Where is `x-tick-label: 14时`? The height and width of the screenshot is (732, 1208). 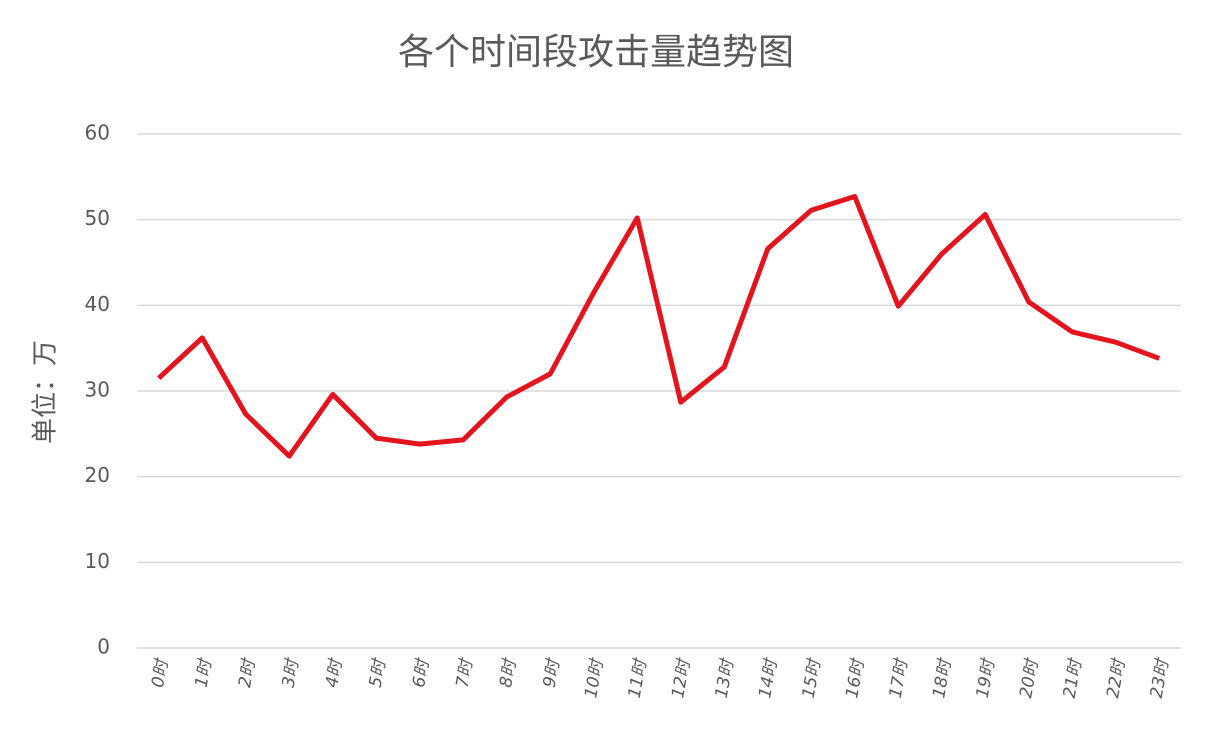
x-tick-label: 14时 is located at coordinates (768, 677).